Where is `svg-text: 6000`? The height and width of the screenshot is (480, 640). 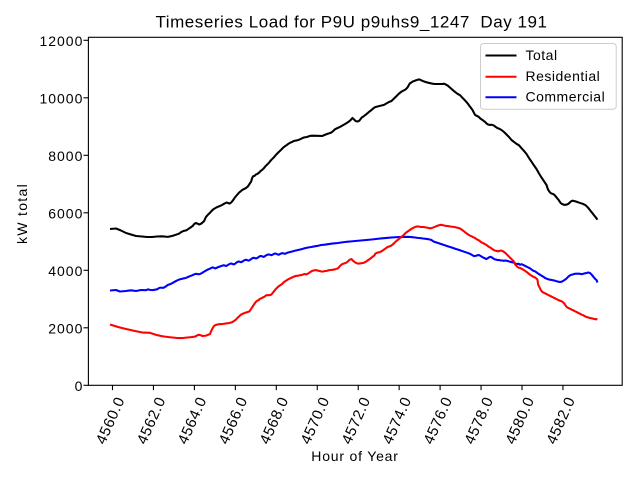 svg-text: 6000 is located at coordinates (65, 213).